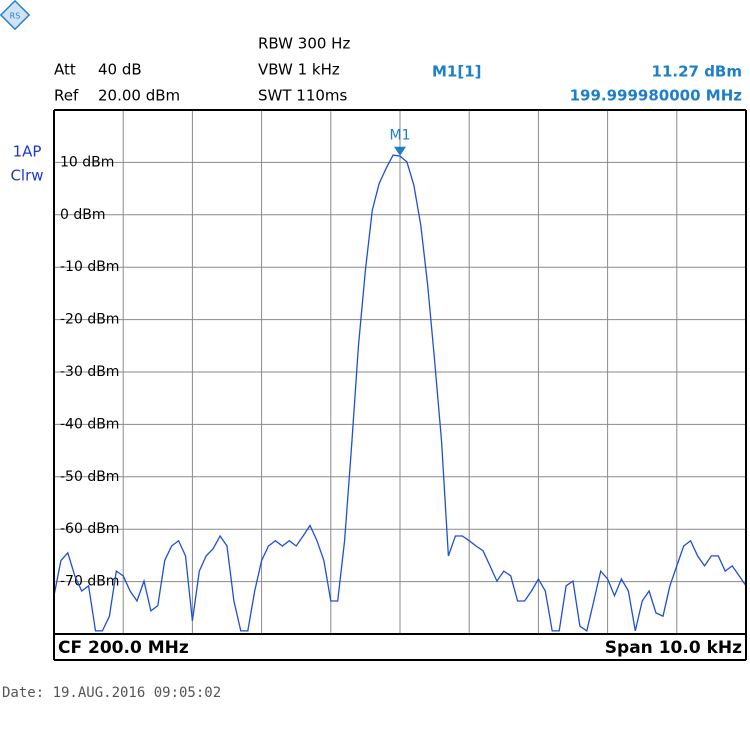  What do you see at coordinates (303, 96) in the screenshot?
I see `swt: SWT 110ms` at bounding box center [303, 96].